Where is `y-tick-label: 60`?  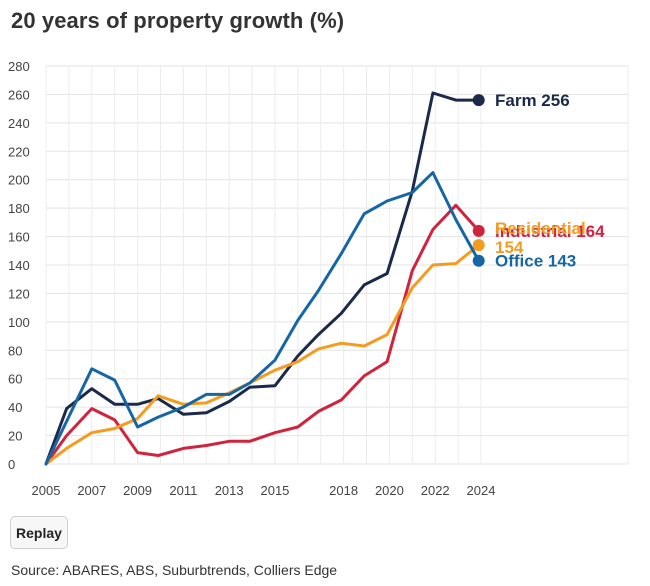 y-tick-label: 60 is located at coordinates (15, 379).